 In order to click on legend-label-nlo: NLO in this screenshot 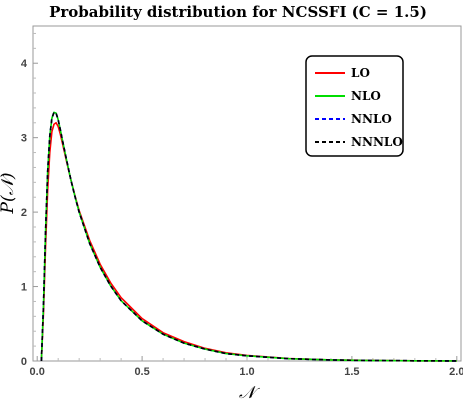, I will do `click(366, 96)`.